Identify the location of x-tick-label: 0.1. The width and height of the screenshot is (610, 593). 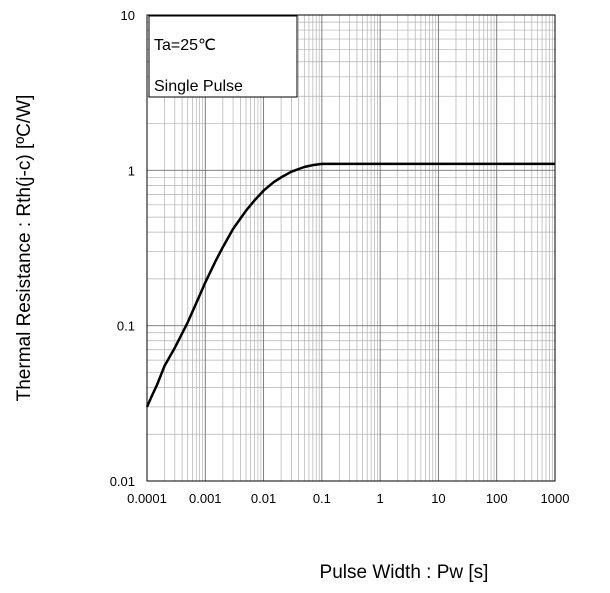
(322, 498).